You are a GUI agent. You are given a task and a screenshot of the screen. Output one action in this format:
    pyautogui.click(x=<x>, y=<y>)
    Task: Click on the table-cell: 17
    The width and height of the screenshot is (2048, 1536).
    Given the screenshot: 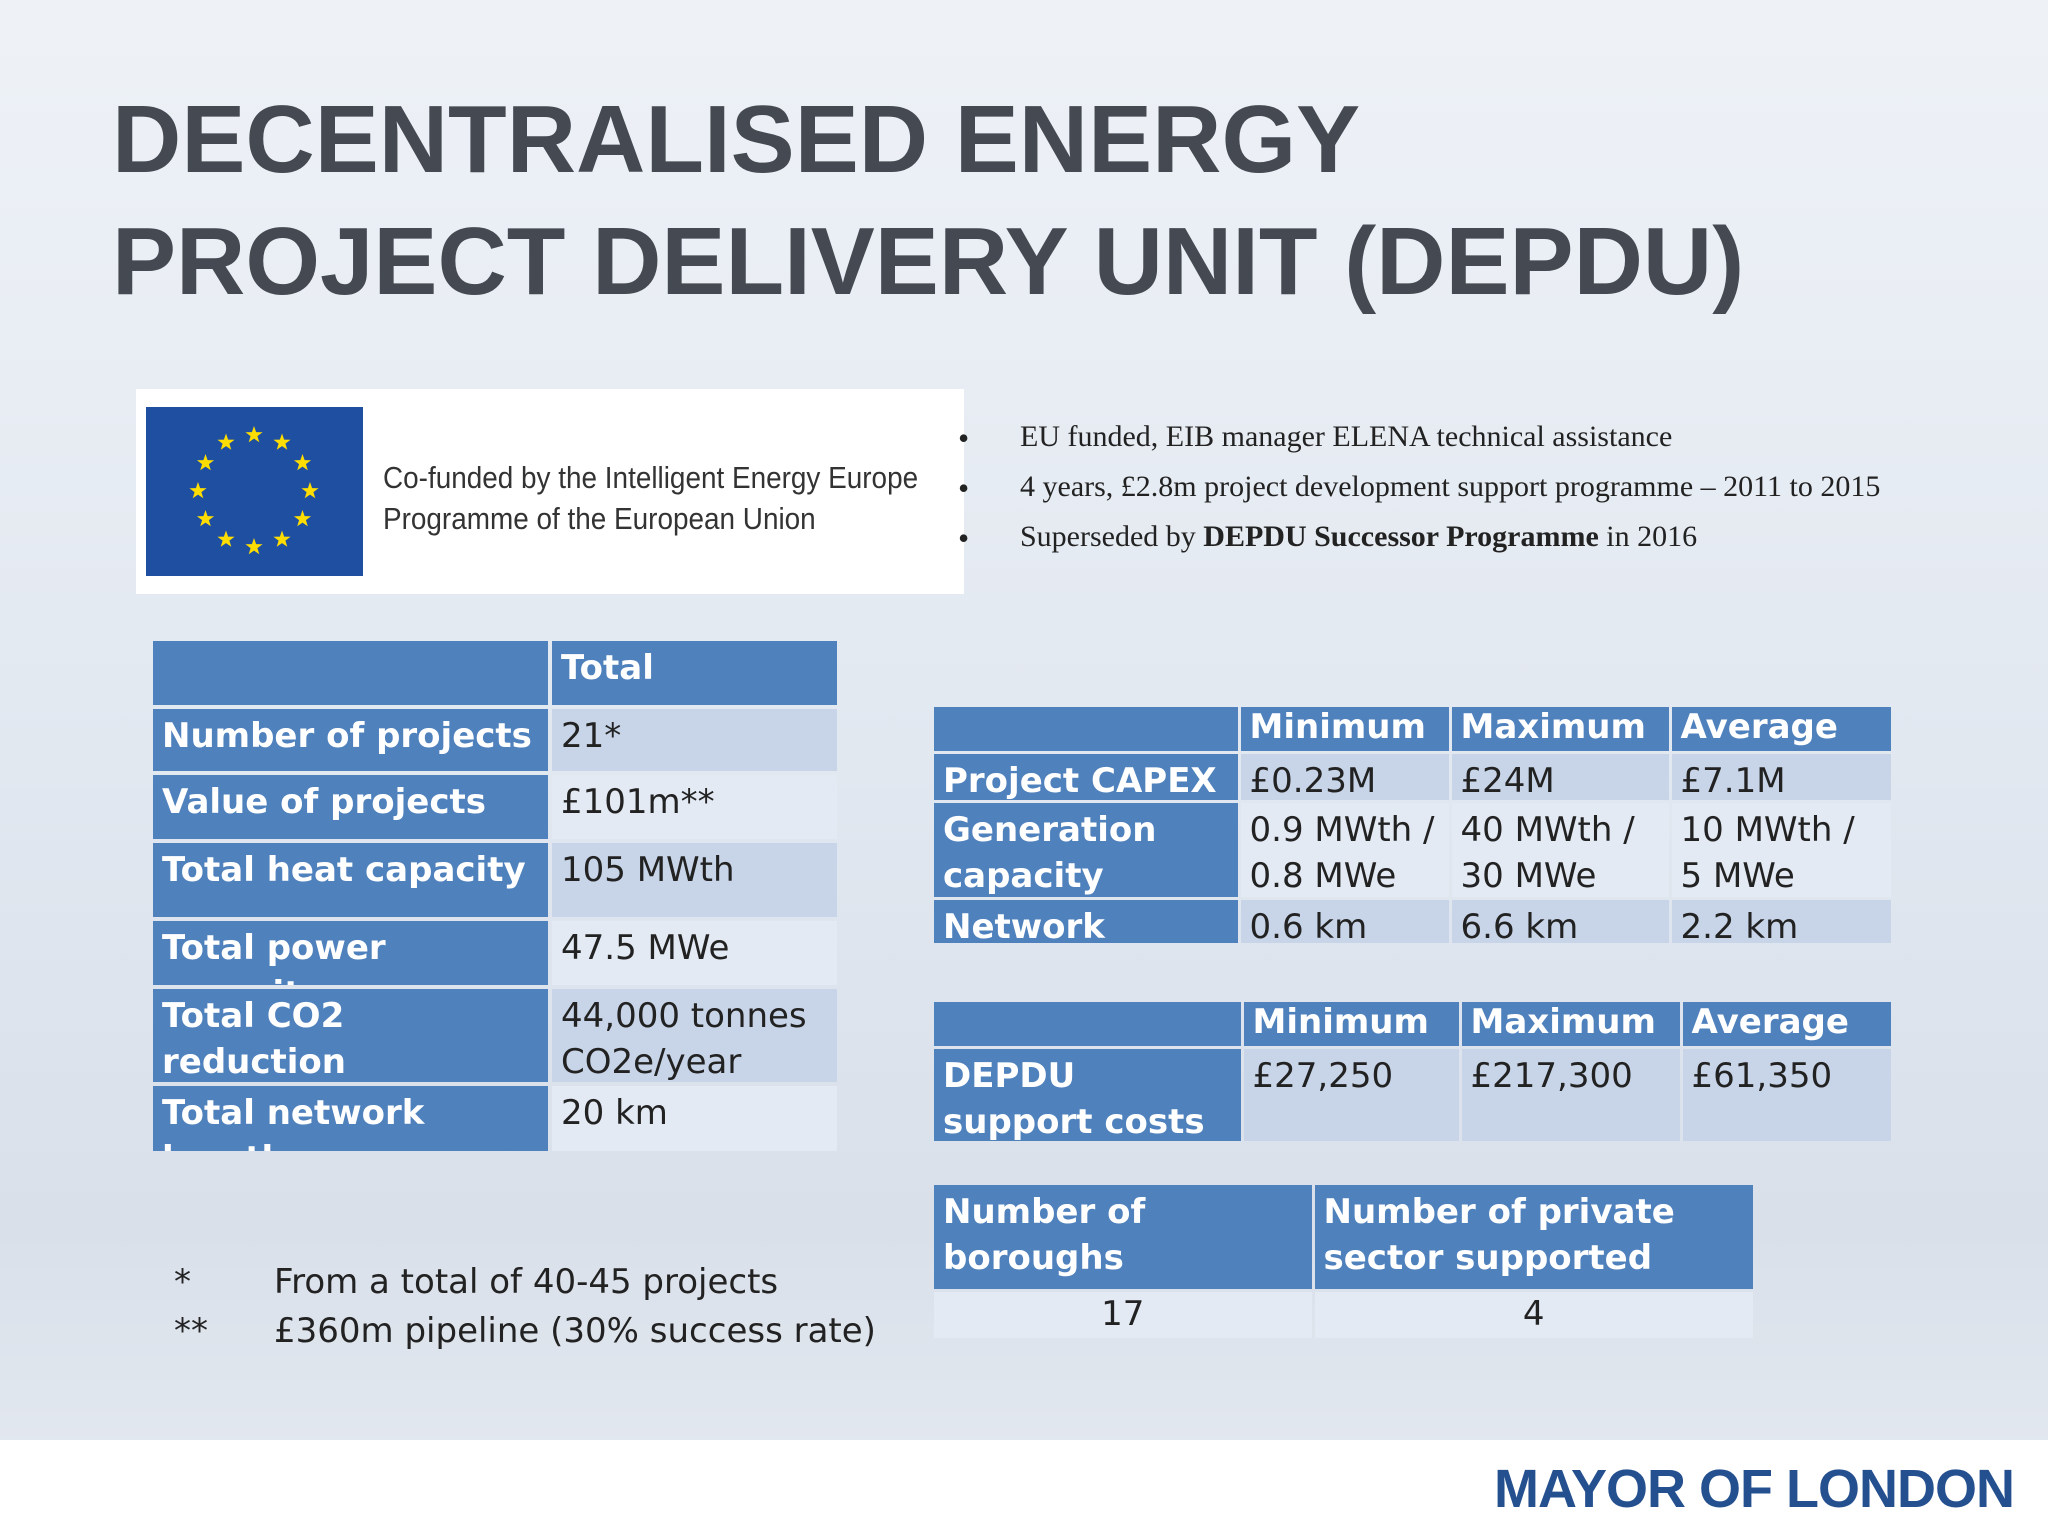 What is the action you would take?
    pyautogui.click(x=1123, y=1315)
    